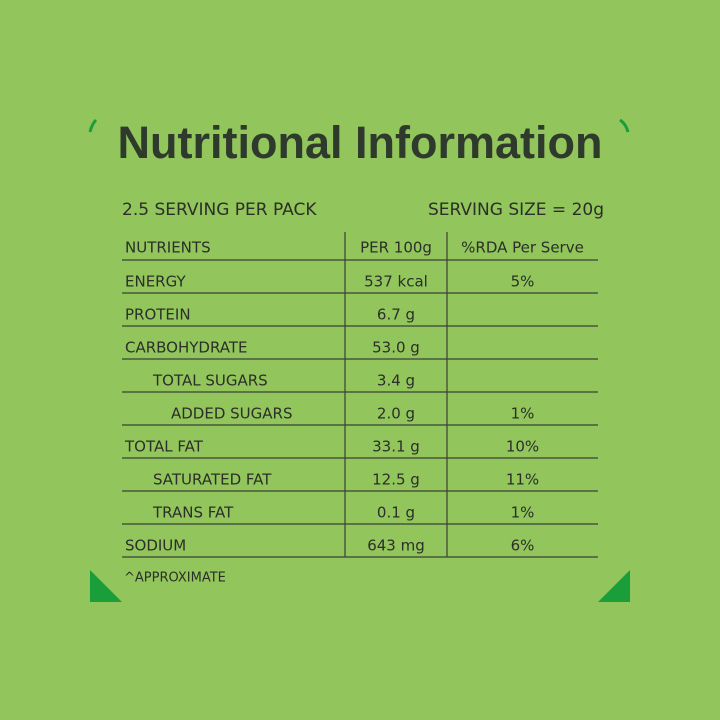 The width and height of the screenshot is (720, 720). Describe the element at coordinates (175, 578) in the screenshot. I see `footnote: ^APPROXIMATE` at that location.